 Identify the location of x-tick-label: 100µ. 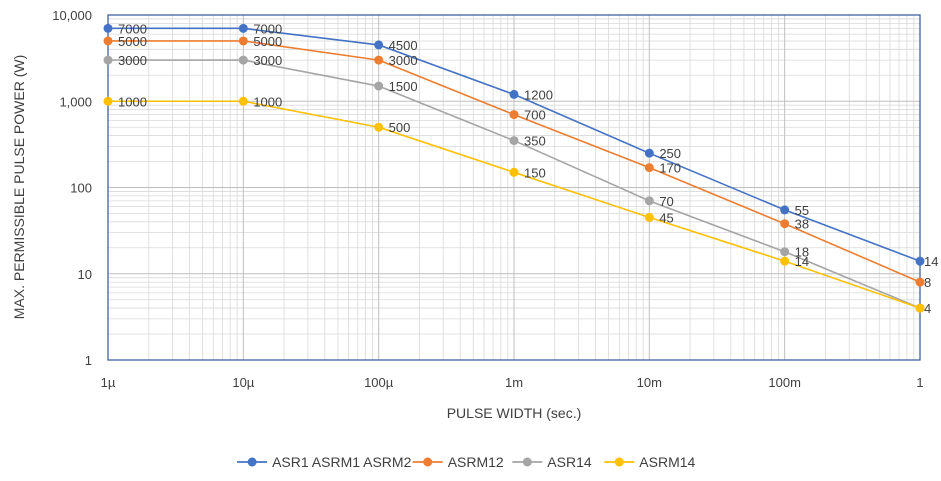
(379, 382).